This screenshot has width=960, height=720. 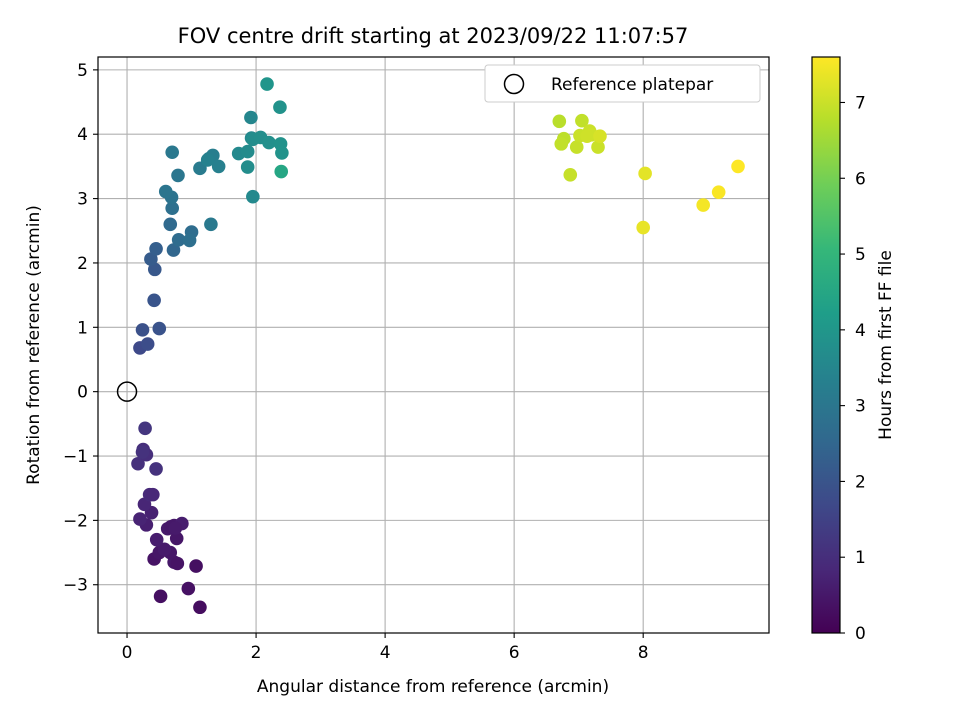 What do you see at coordinates (34, 345) in the screenshot?
I see `y-axis-label: Rotation from reference (arcmin)` at bounding box center [34, 345].